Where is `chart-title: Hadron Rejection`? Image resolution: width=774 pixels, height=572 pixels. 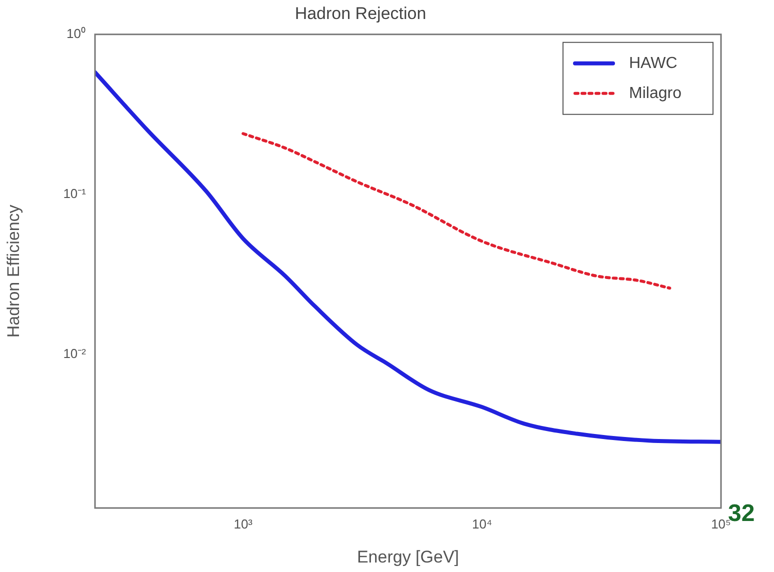 chart-title: Hadron Rejection is located at coordinates (360, 13).